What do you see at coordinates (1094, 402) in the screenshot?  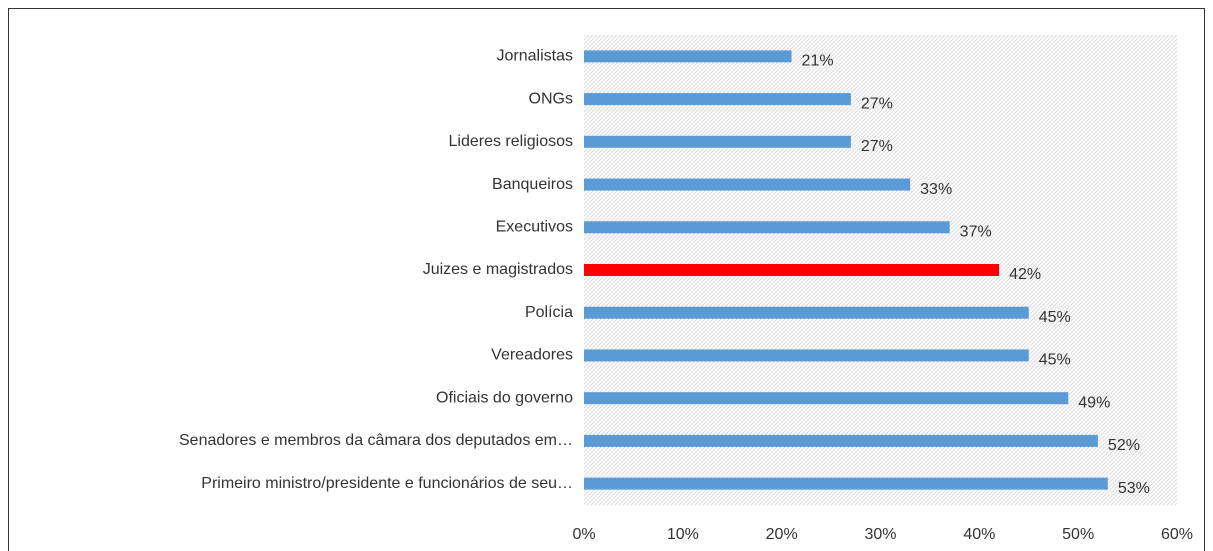 I see `value-label: 49%` at bounding box center [1094, 402].